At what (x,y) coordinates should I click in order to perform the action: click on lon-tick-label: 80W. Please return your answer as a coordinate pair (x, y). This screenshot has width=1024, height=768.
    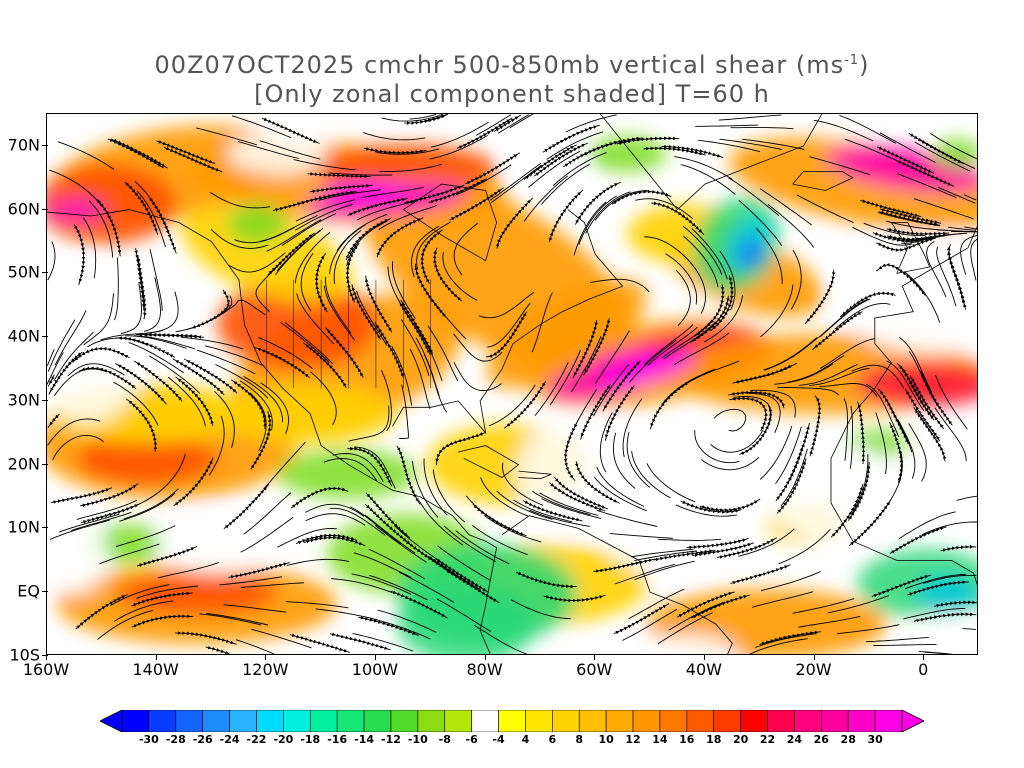
    Looking at the image, I should click on (484, 669).